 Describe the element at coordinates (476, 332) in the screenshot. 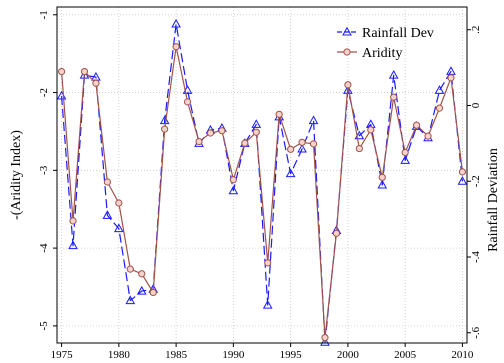

I see `y-right-tick-label: -.6` at that location.